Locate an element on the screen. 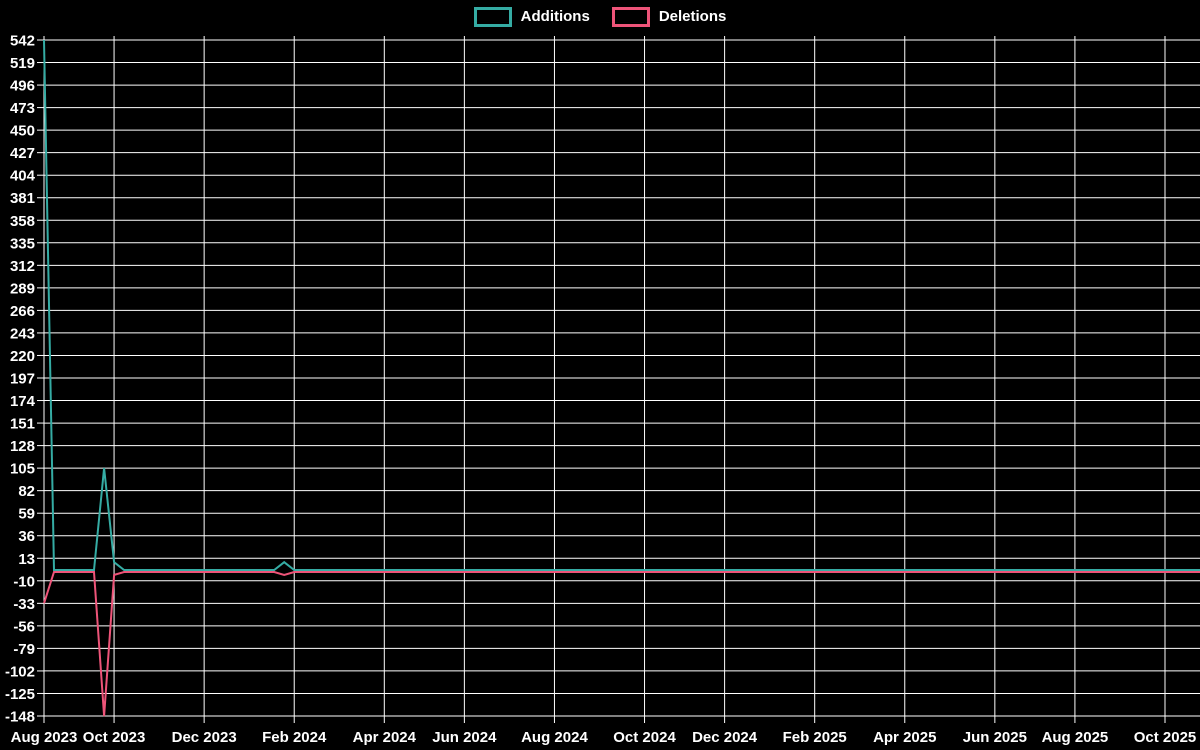  legend-label-deletions: Deletions is located at coordinates (692, 16).